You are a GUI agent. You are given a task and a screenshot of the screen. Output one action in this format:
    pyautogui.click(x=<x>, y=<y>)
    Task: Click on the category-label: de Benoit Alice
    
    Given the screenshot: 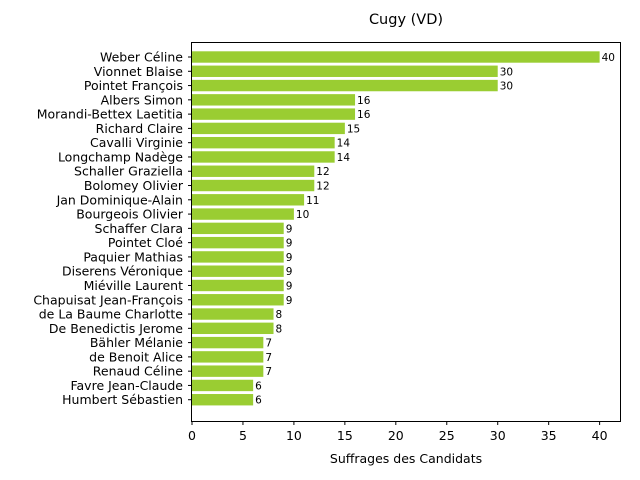 What is the action you would take?
    pyautogui.click(x=136, y=356)
    